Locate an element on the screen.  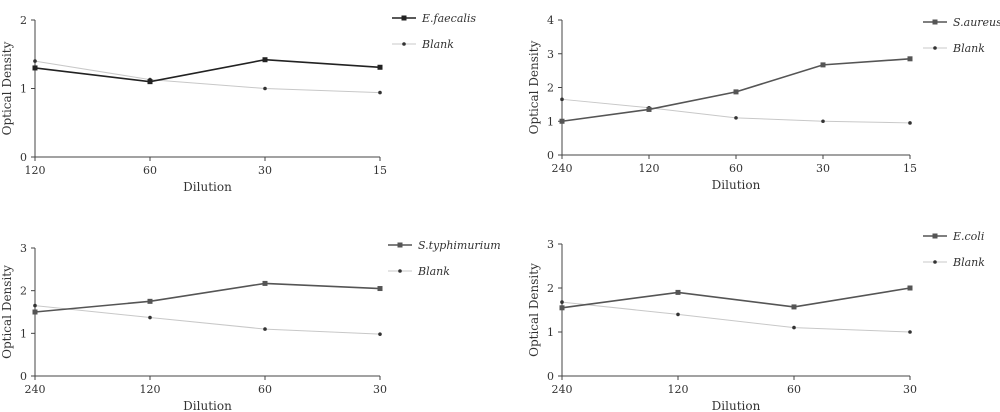
legend-label: S.aureus is located at coordinates (976, 22).